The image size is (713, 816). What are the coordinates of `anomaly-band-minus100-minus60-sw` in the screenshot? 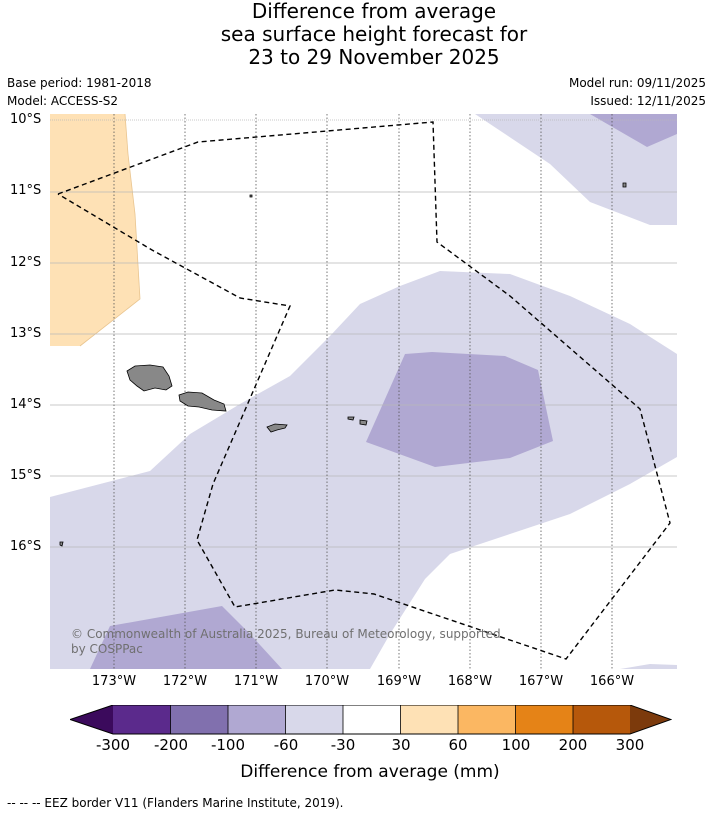 It's located at (186, 637).